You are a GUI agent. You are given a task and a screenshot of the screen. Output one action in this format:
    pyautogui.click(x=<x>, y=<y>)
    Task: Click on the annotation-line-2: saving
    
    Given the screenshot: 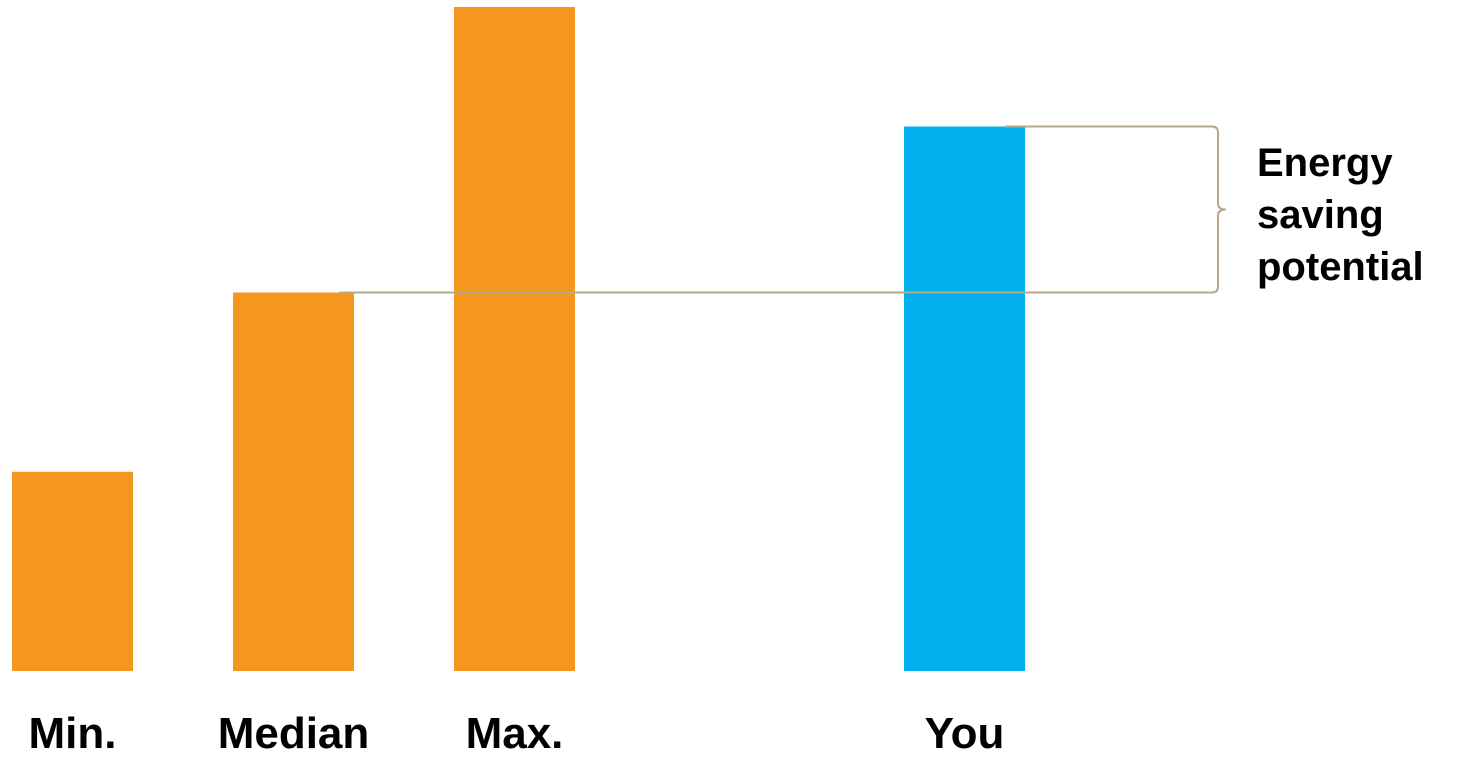 What is the action you would take?
    pyautogui.click(x=1320, y=215)
    